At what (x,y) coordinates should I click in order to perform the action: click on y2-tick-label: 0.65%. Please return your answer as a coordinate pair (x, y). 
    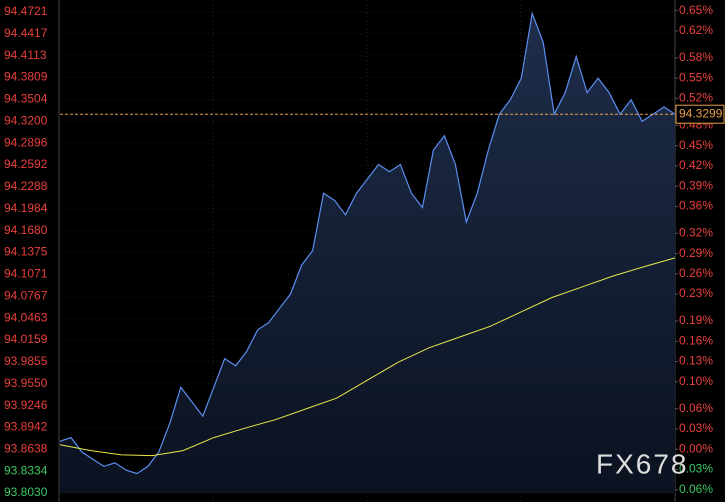
    Looking at the image, I should click on (696, 10).